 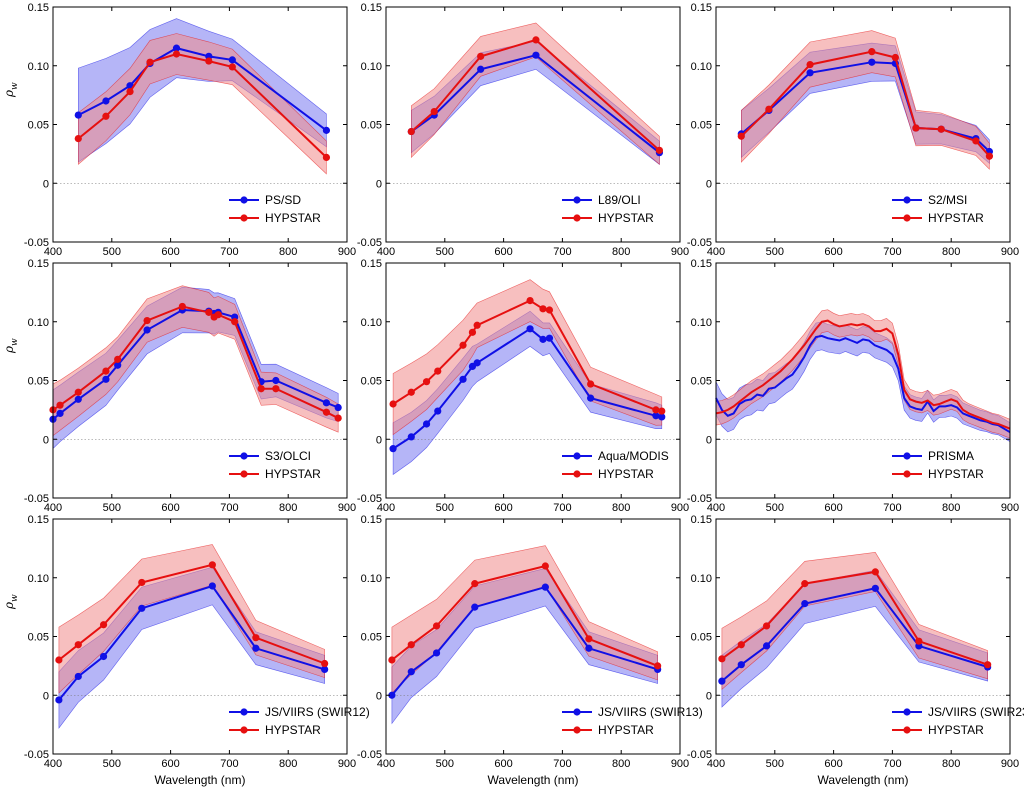 What do you see at coordinates (533, 780) in the screenshot?
I see `x-axis-label: Wavelength (nm)` at bounding box center [533, 780].